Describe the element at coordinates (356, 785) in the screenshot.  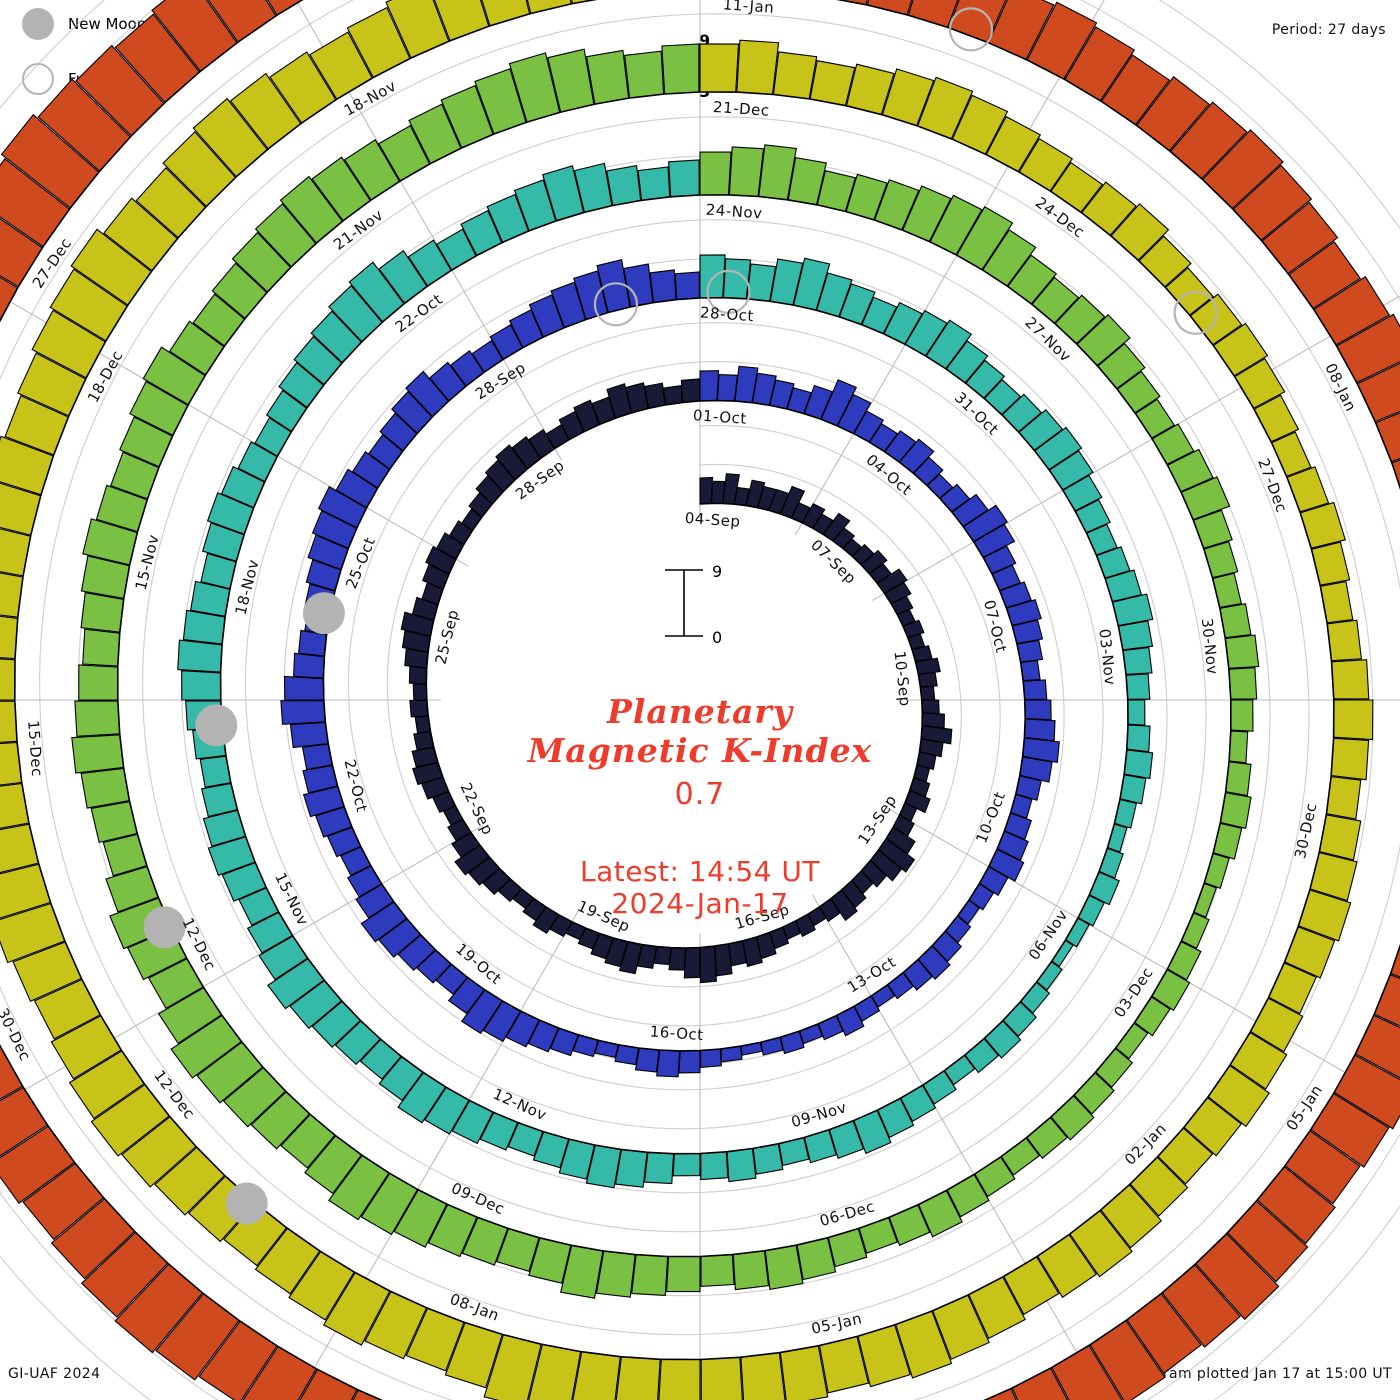
I see `date-label: 22-Oct` at that location.